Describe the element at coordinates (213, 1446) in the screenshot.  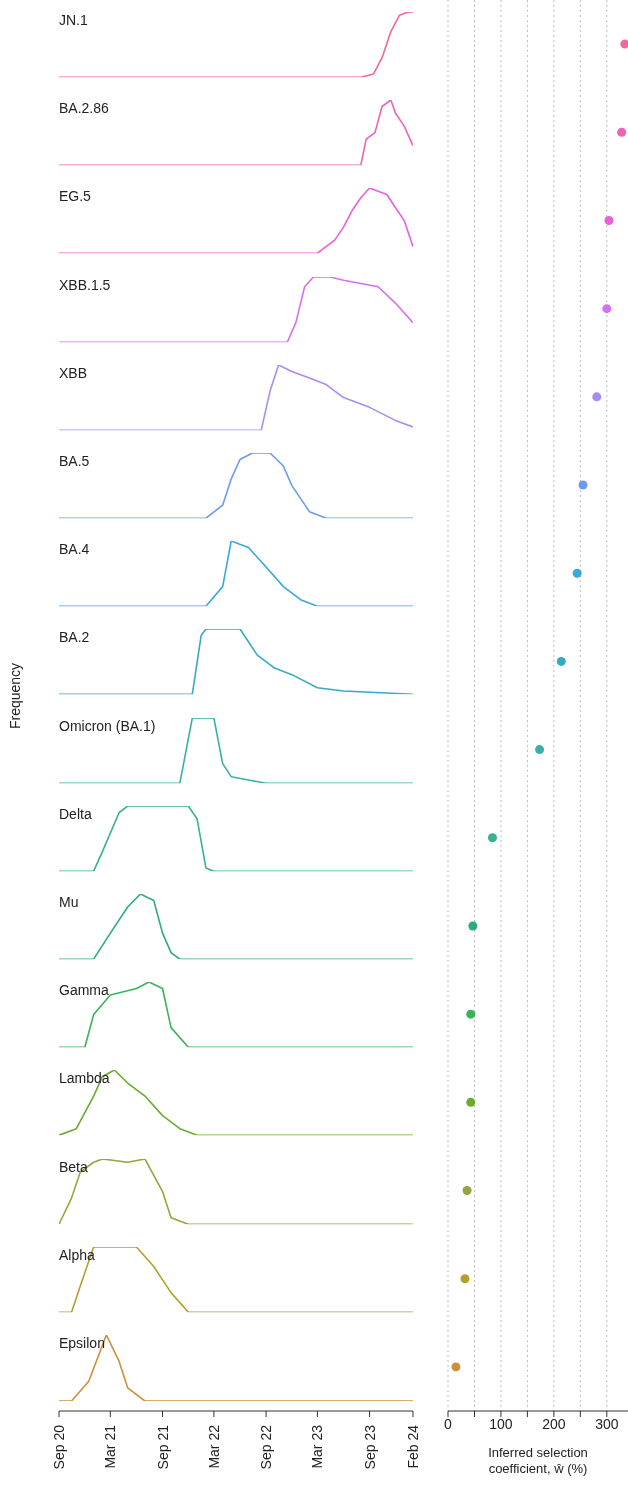
I see `x-tick-label: Mar 22` at that location.